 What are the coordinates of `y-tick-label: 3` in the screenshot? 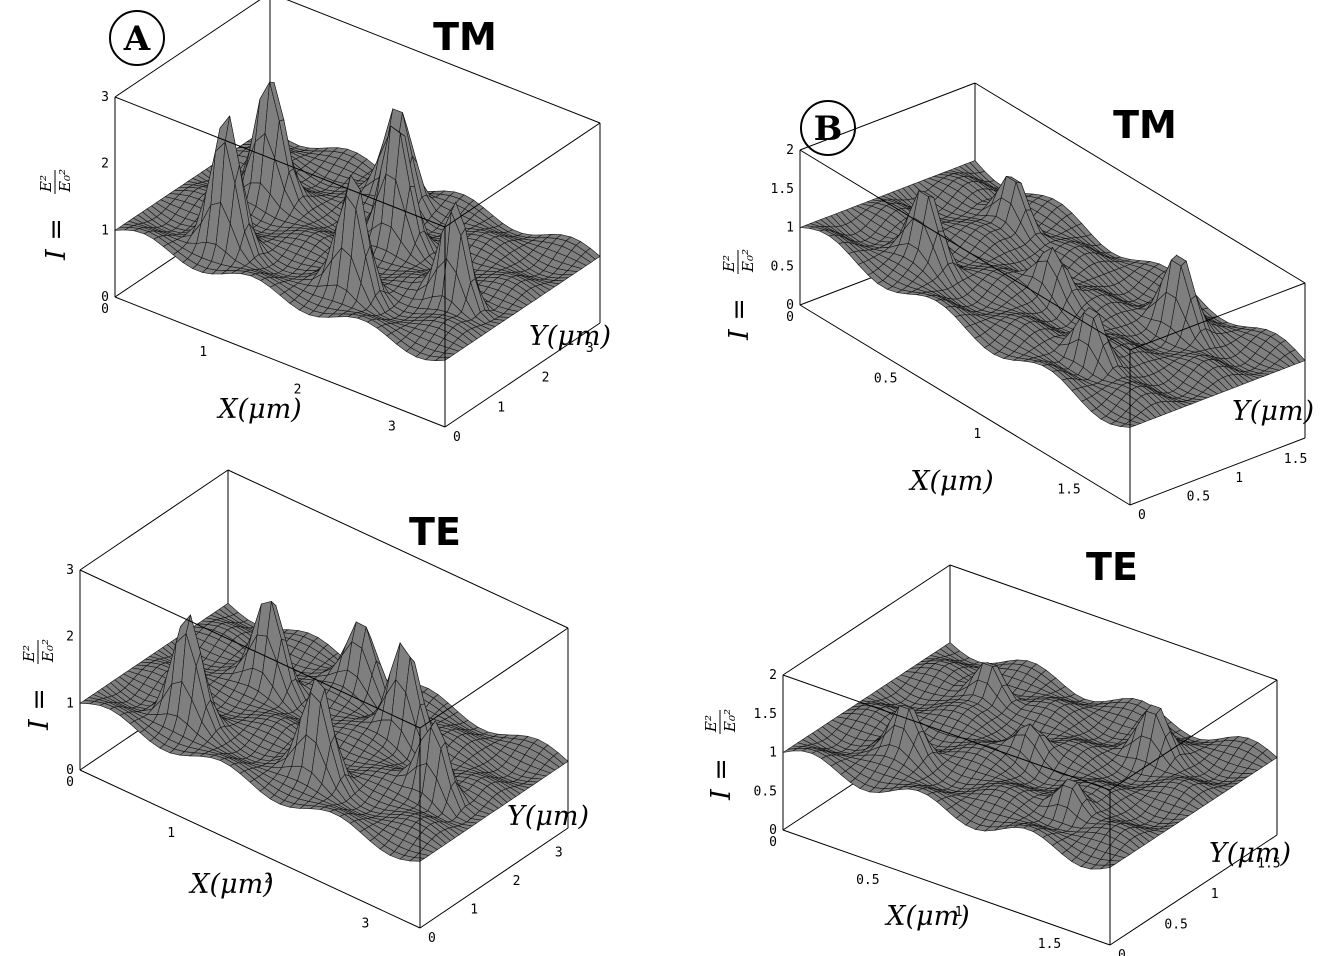 It's located at (559, 852).